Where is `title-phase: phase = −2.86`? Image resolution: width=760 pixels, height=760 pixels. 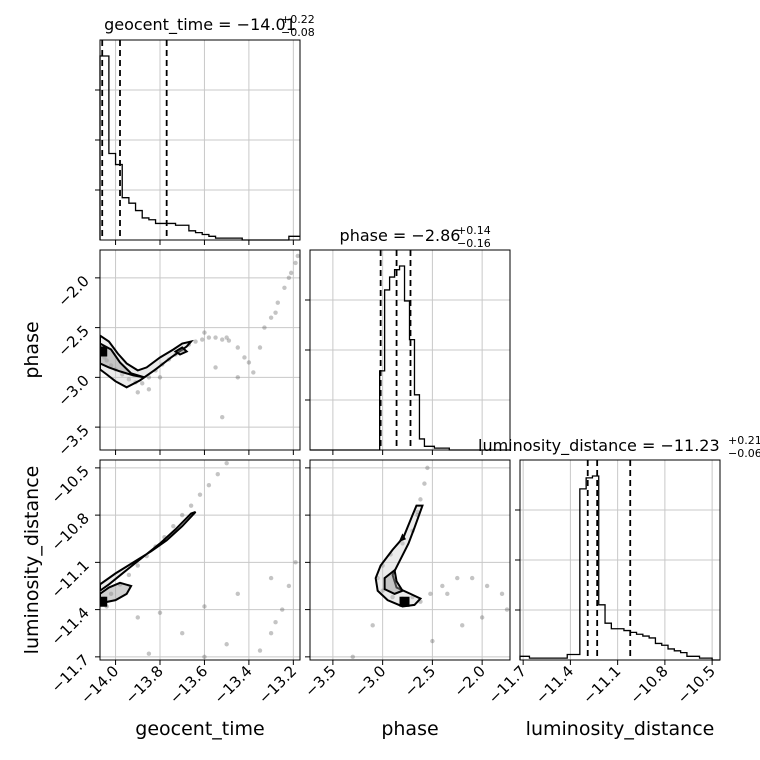 title-phase: phase = −2.86 is located at coordinates (400, 235).